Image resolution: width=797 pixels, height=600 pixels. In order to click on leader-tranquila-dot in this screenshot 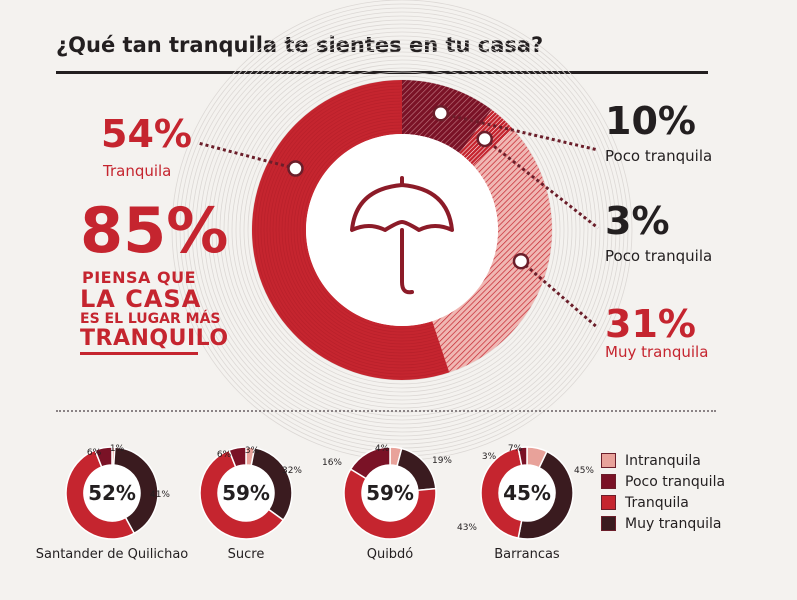, I will do `click(295, 168)`.